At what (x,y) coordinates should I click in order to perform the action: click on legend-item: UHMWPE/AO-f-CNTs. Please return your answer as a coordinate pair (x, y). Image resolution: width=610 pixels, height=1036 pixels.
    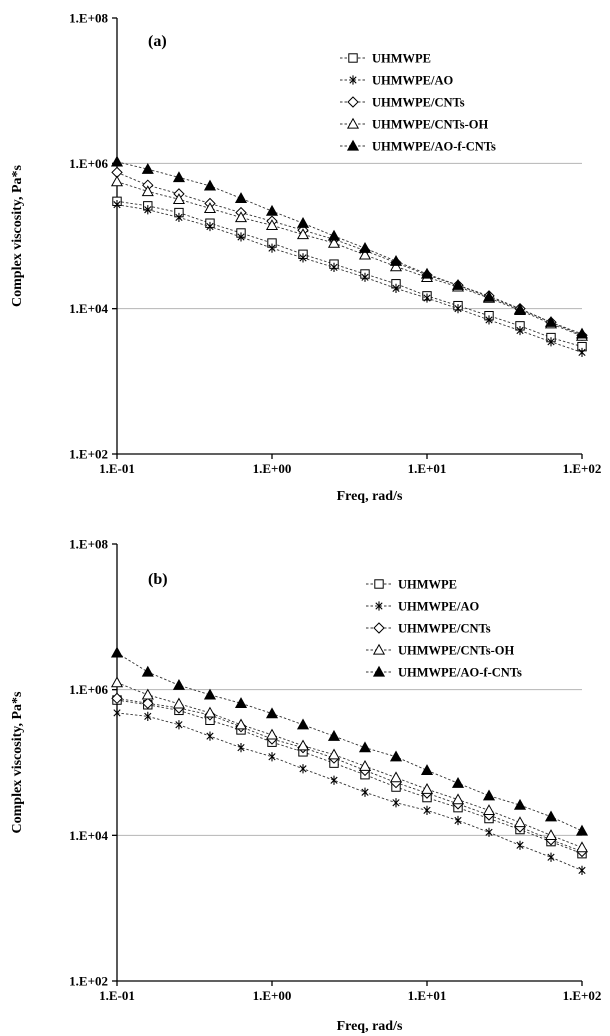
    Looking at the image, I should click on (444, 673).